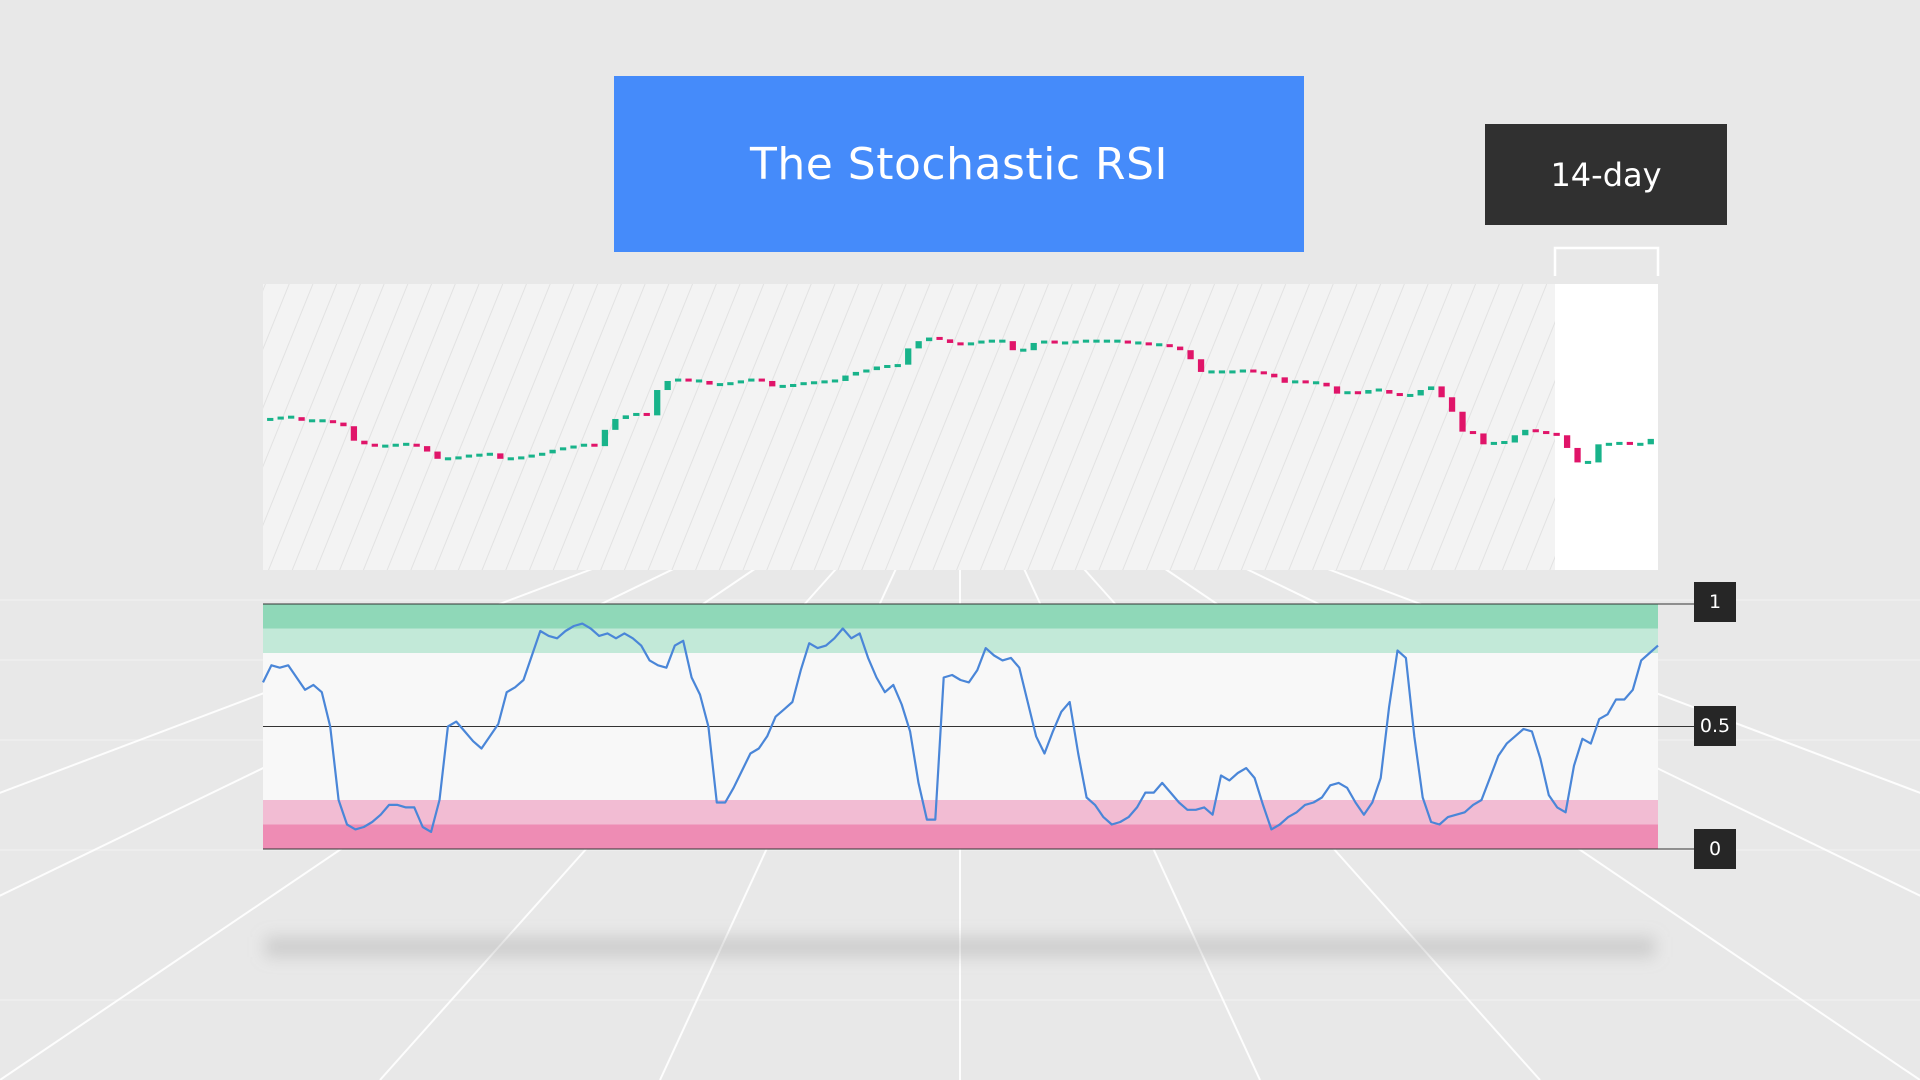  Describe the element at coordinates (1606, 174) in the screenshot. I see `period-badge: 14-day` at that location.